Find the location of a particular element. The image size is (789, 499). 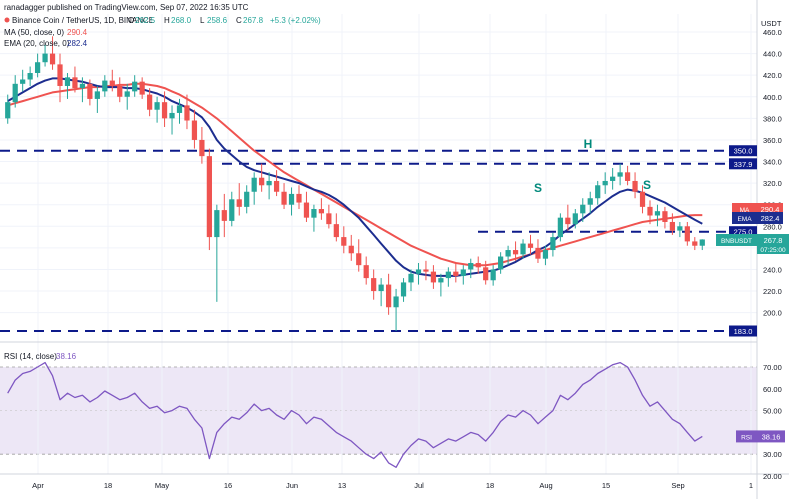

symbol-title: Binance Coin / TetherUS, 1D, BINANCE is located at coordinates (83, 20).